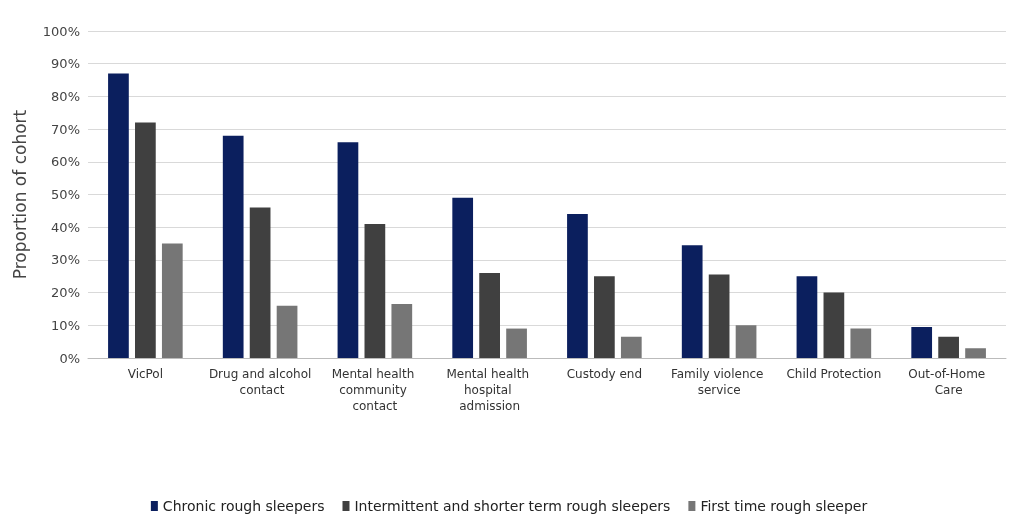 This screenshot has width=1018, height=520. I want to click on x-tick-label: Custody end, so click(604, 374).